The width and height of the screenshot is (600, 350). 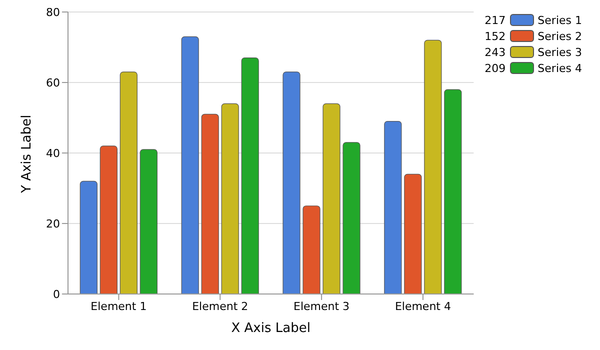 I want to click on x-tick-label: Element 1, so click(x=118, y=306).